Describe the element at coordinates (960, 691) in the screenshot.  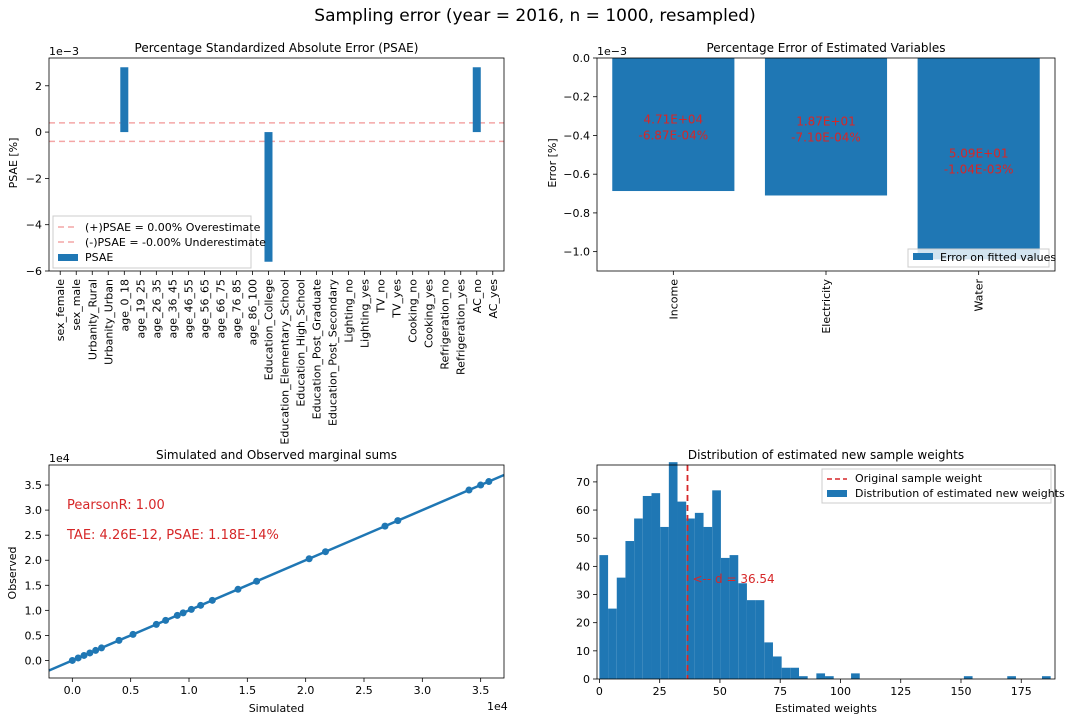
I see `weights-x-tick-label: 150` at that location.